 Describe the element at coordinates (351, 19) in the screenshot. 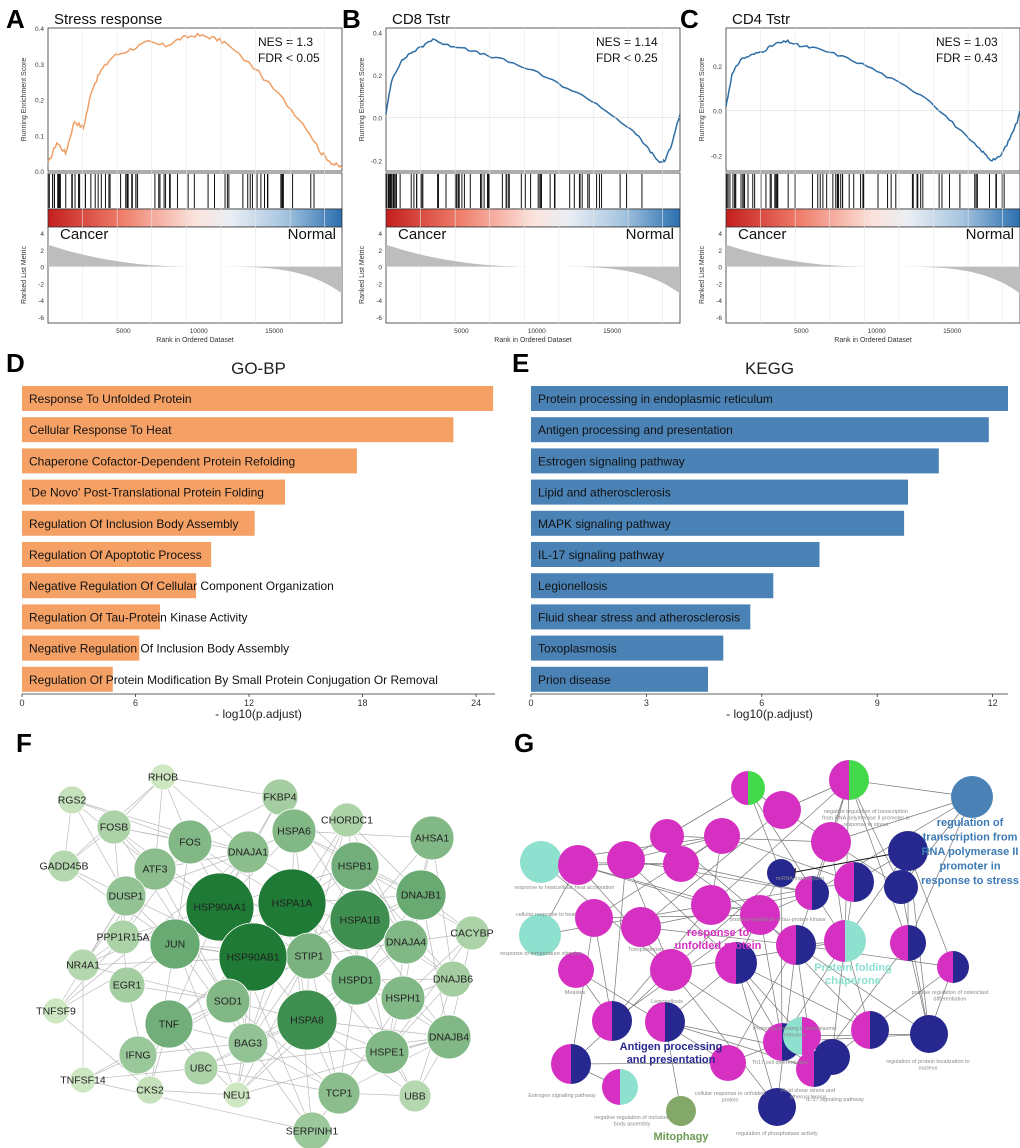

I see `panel-letter-b: B` at that location.